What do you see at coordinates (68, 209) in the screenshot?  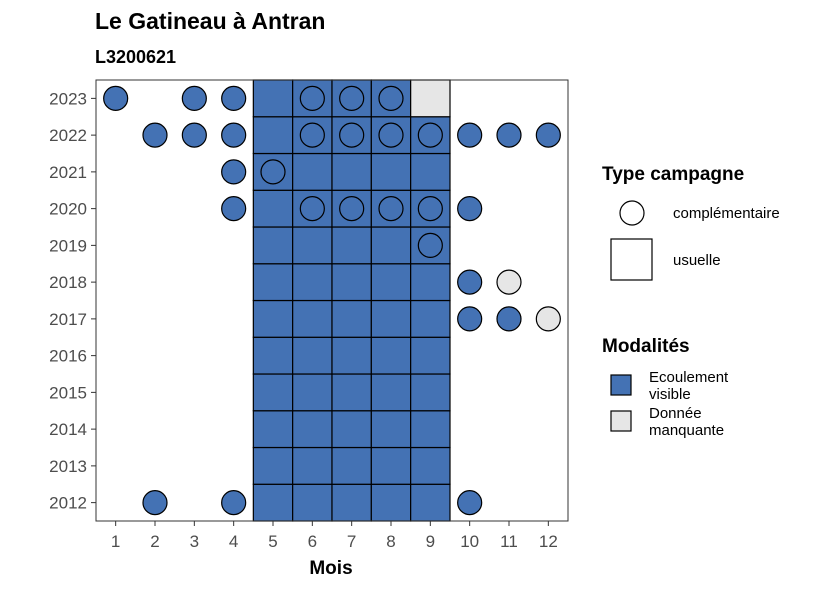 I see `y-tick-label-2020: 2020` at bounding box center [68, 209].